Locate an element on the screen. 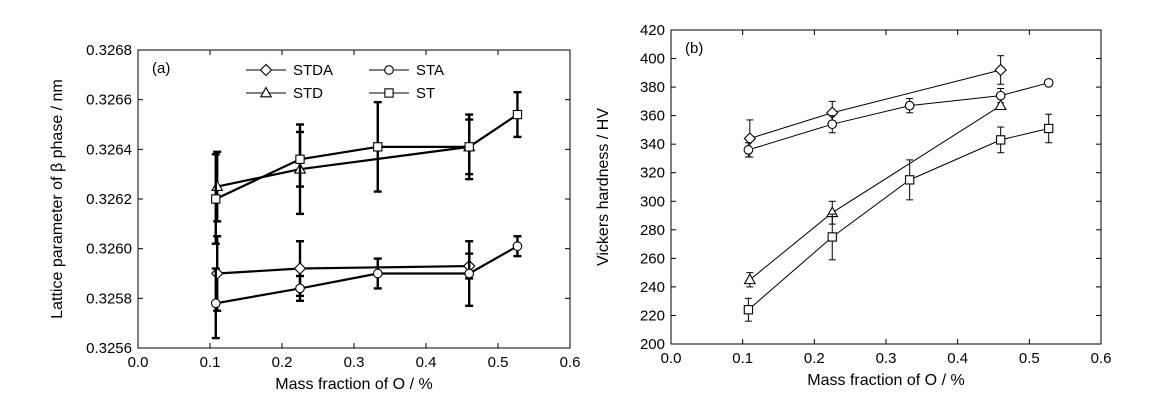  y-tick-label: 0.3256 is located at coordinates (109, 348).